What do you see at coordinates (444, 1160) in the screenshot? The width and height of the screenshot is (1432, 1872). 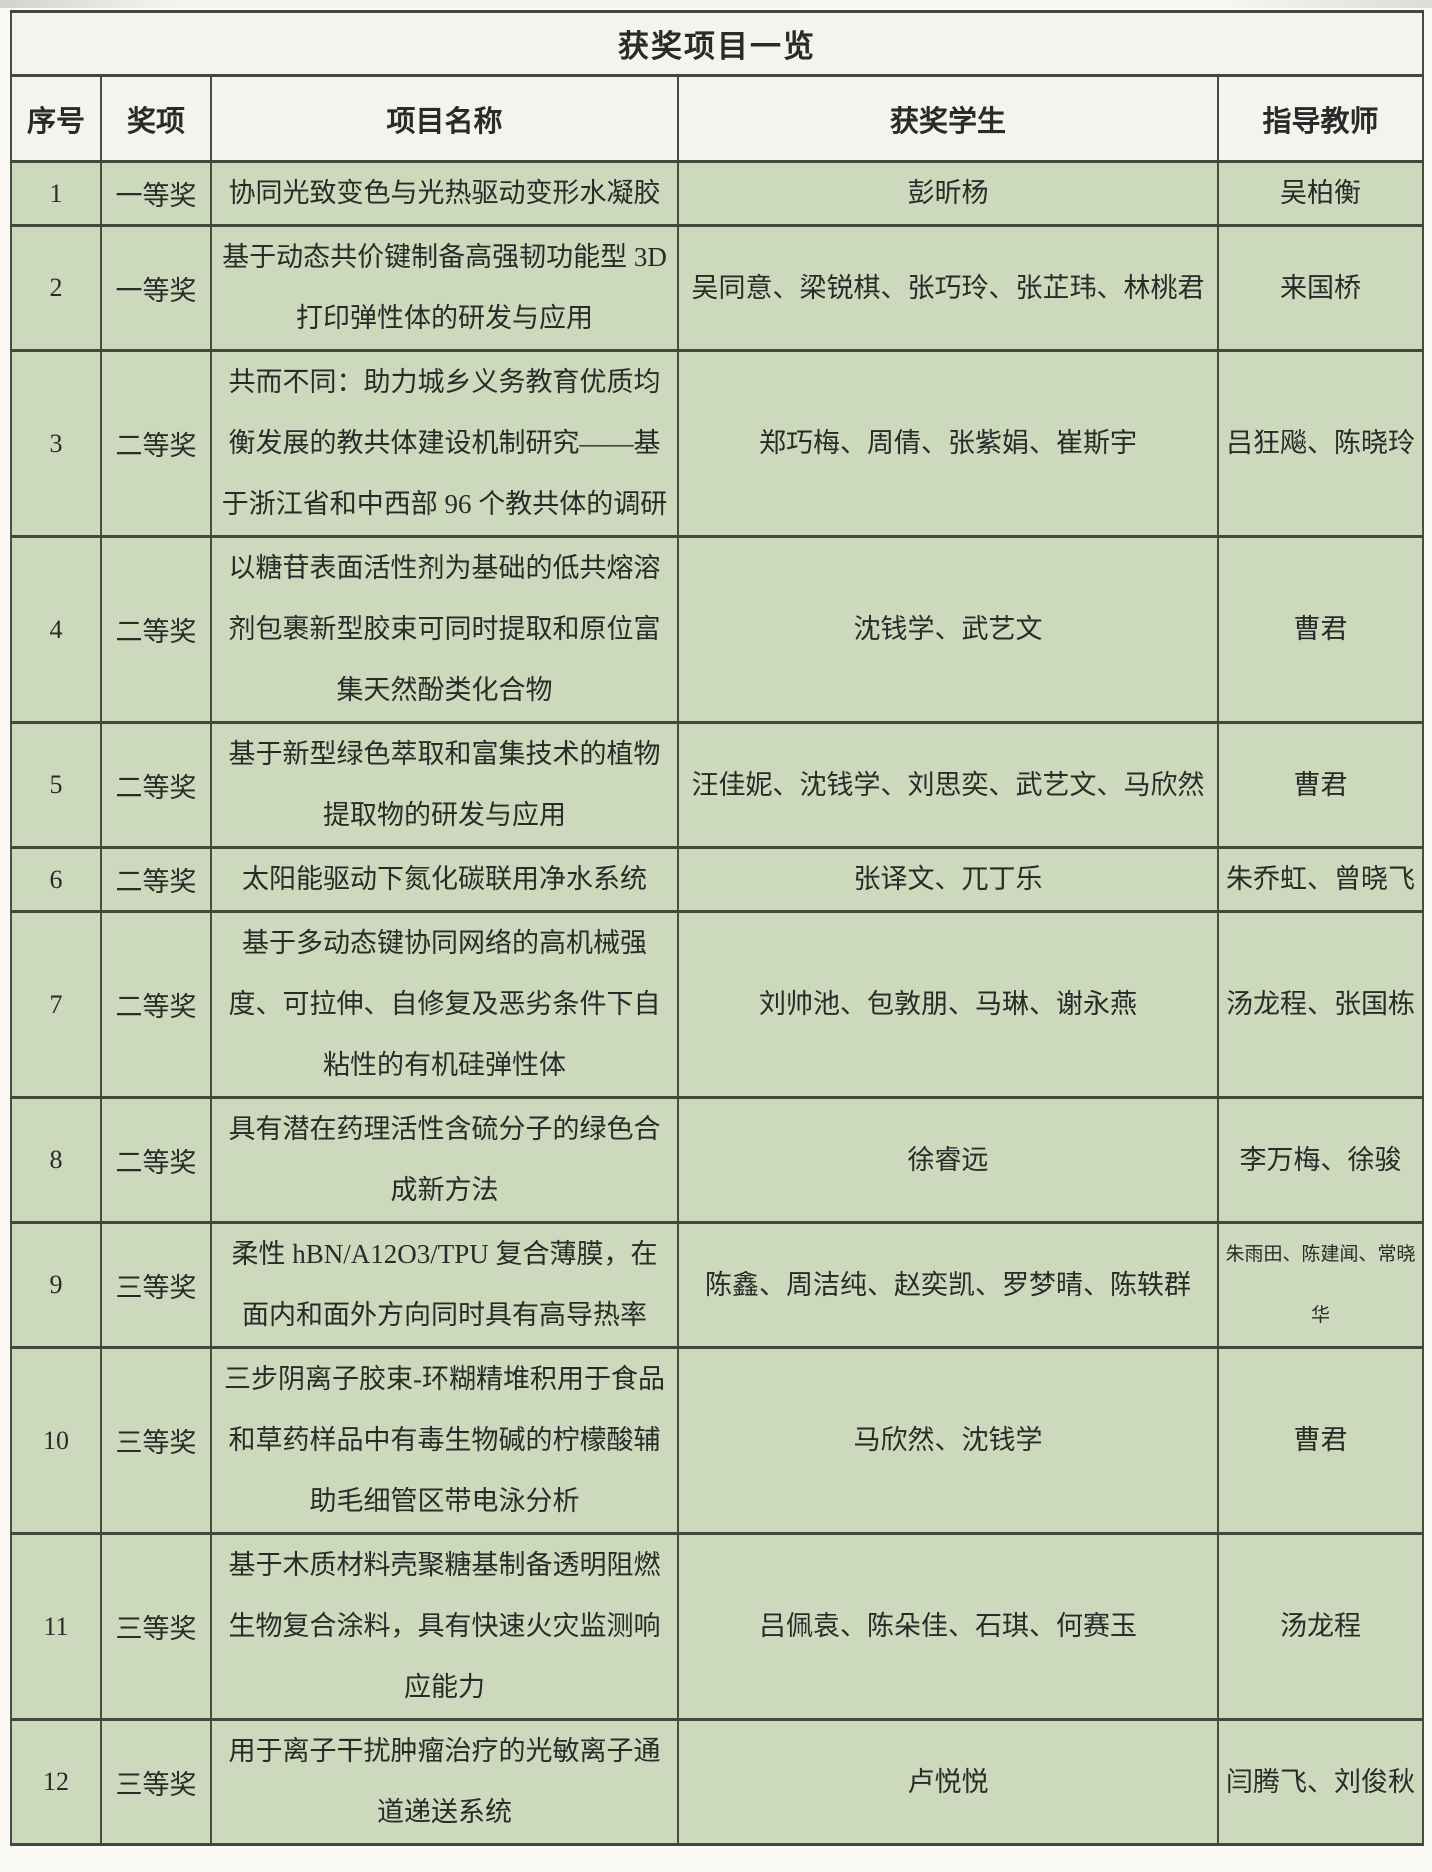 I see `cell-project-name: 具有潜在药理活性含硫分子的绿色合成新方法` at bounding box center [444, 1160].